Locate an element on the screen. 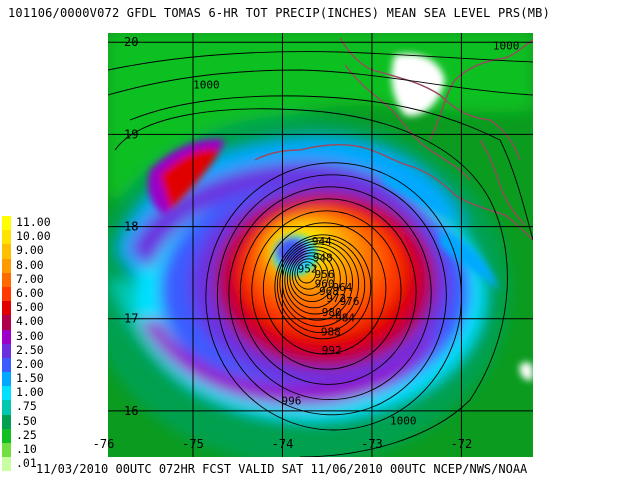  legend-label: 7.00 is located at coordinates (30, 278).